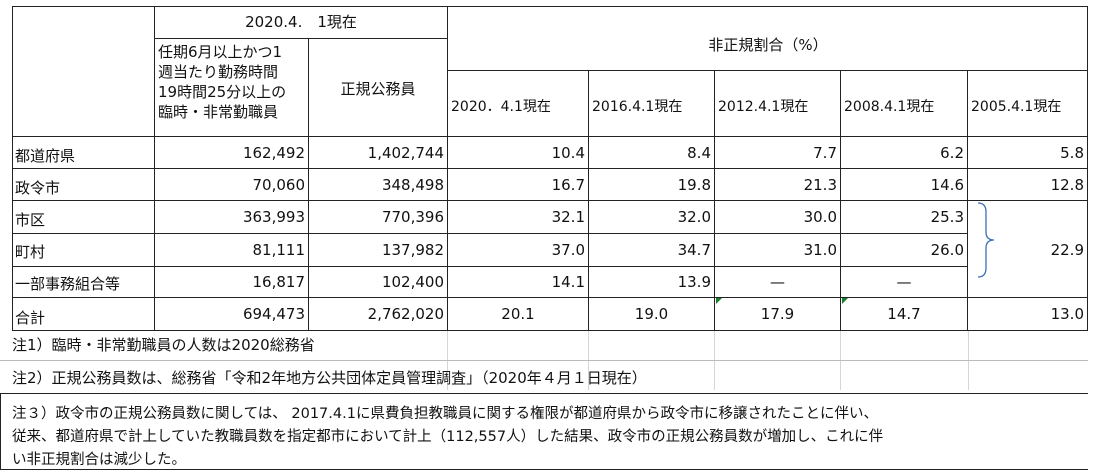  What do you see at coordinates (694, 282) in the screenshot?
I see `cell-ratio-2016: 13.9` at bounding box center [694, 282].